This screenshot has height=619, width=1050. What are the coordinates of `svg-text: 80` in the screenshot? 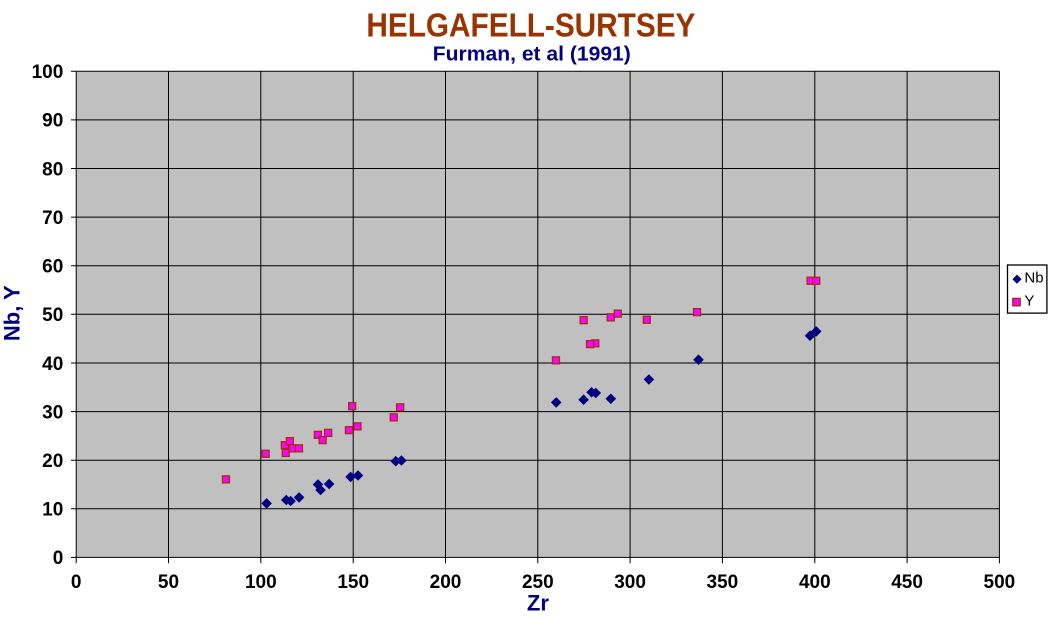 It's located at (52, 169).